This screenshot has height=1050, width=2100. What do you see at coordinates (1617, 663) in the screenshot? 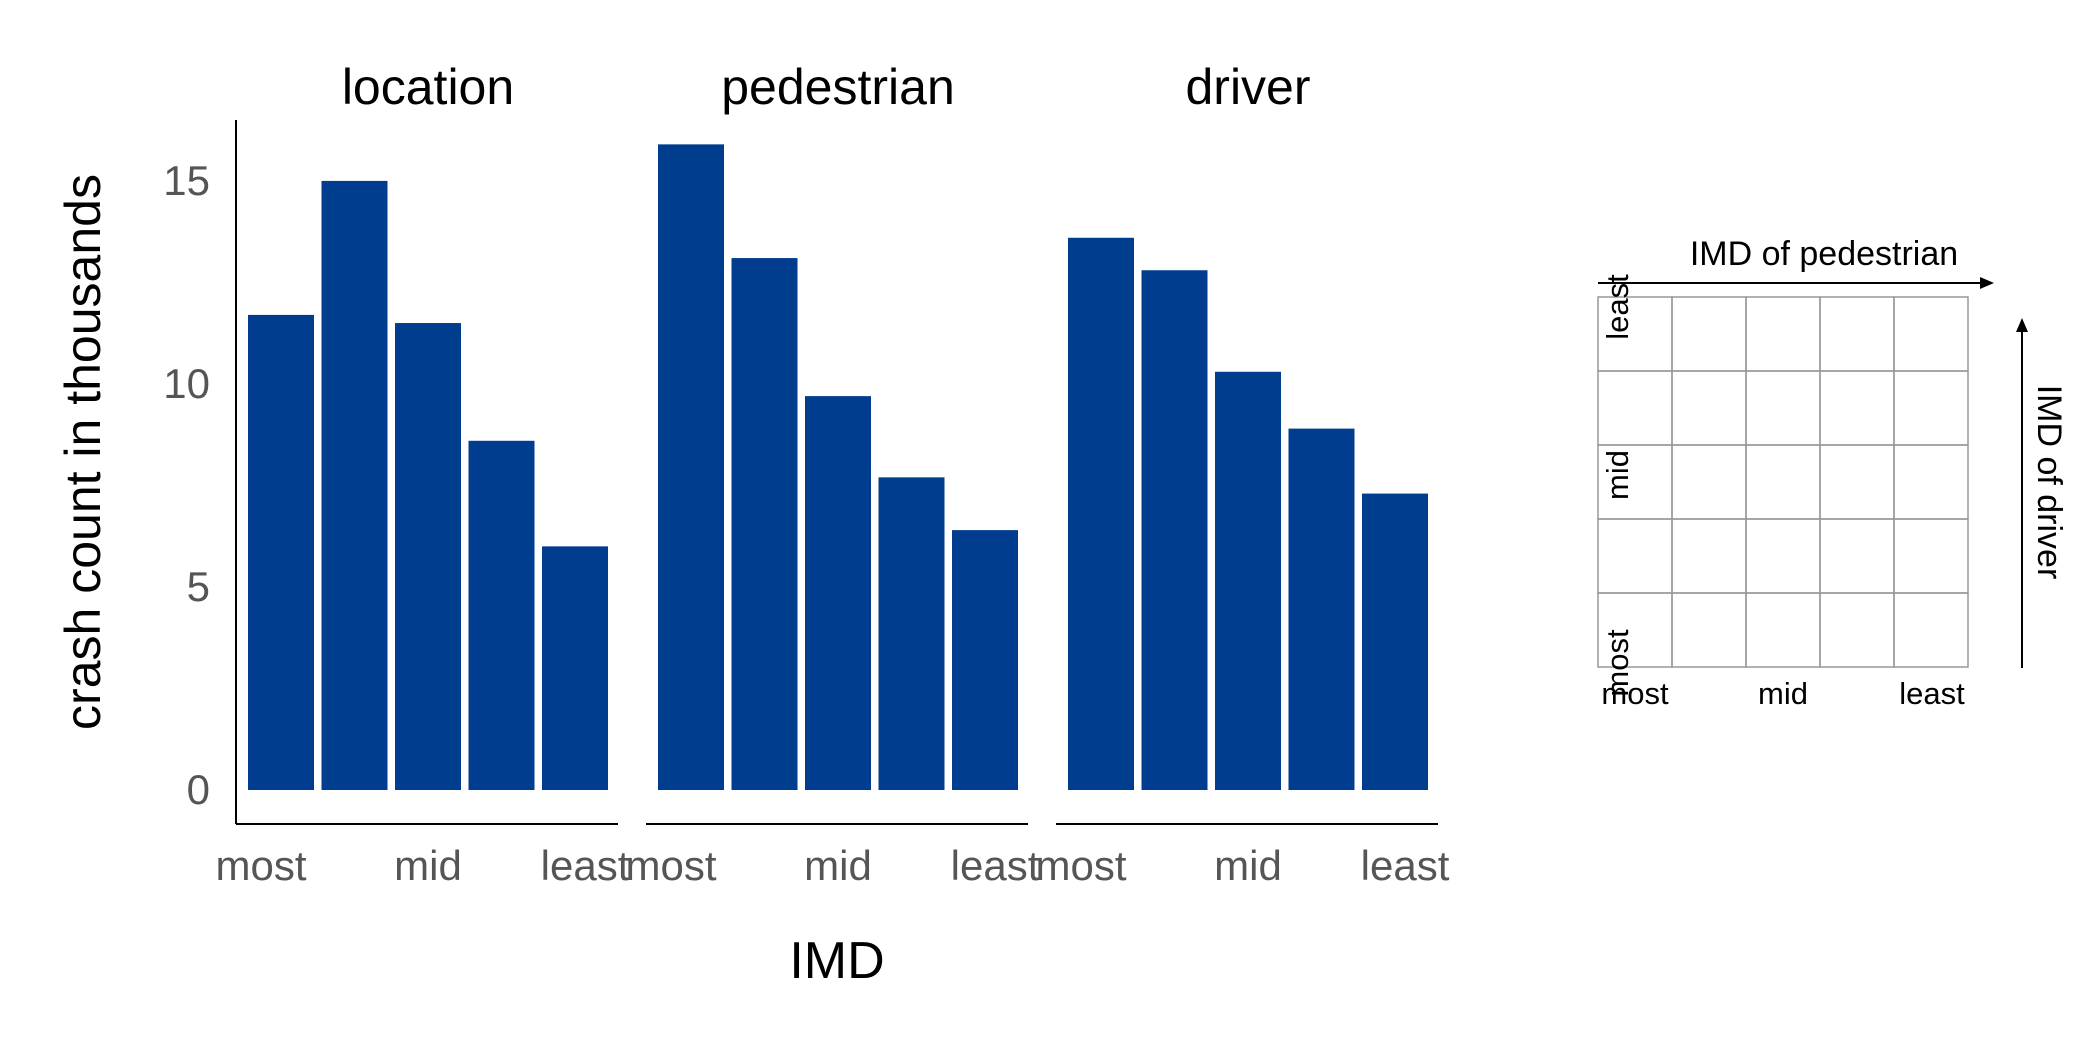
I see `legend-y-label: most` at bounding box center [1617, 663].